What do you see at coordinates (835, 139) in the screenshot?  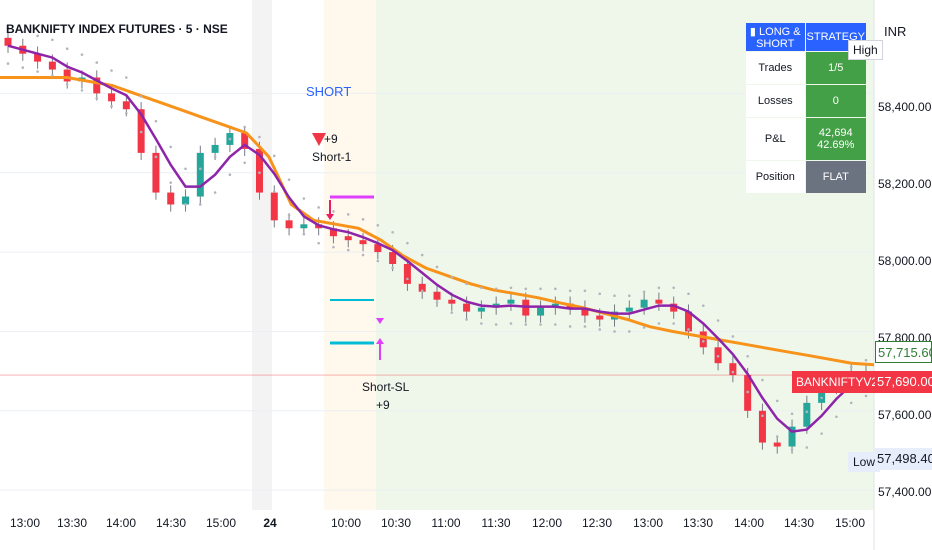 I see `stat-value-pnl: 42,694 42.69%` at bounding box center [835, 139].